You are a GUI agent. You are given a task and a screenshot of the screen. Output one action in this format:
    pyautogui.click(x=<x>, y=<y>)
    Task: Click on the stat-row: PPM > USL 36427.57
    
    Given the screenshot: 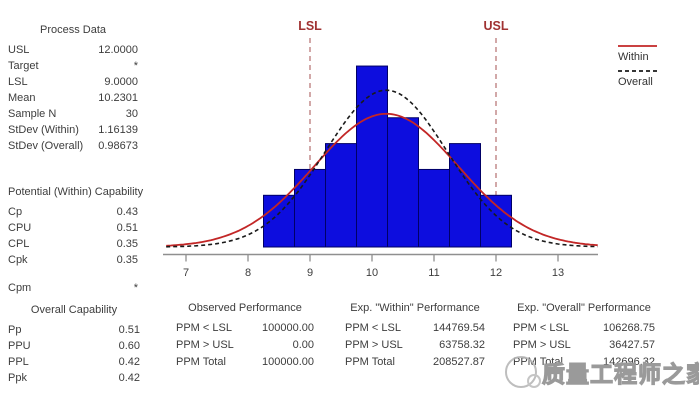 What is the action you would take?
    pyautogui.click(x=584, y=345)
    